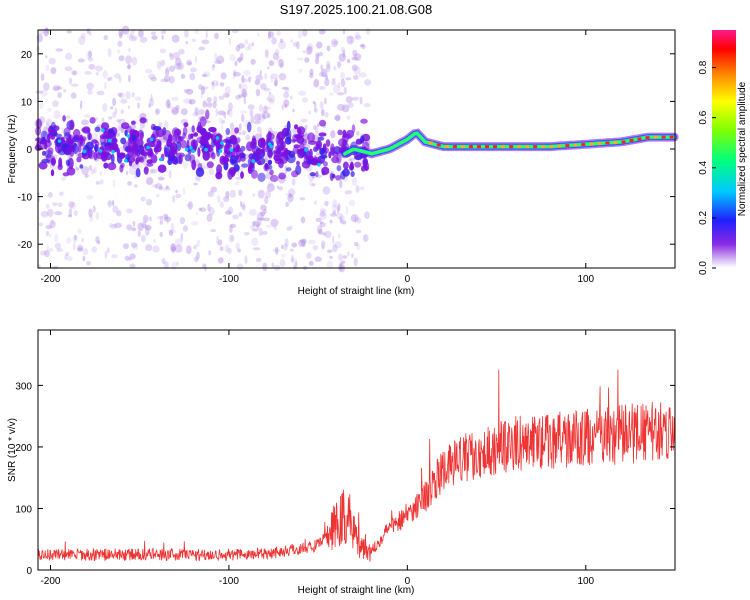 Image resolution: width=750 pixels, height=600 pixels. Describe the element at coordinates (25, 198) in the screenshot. I see `y-tick-label: -10` at that location.